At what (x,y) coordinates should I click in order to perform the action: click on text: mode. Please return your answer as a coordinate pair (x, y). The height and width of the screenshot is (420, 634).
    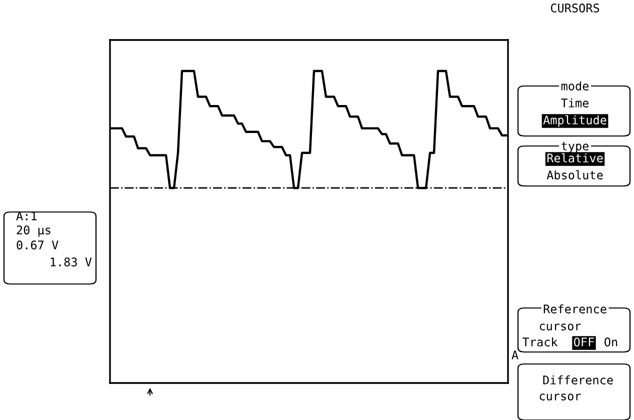
    Looking at the image, I should click on (575, 85).